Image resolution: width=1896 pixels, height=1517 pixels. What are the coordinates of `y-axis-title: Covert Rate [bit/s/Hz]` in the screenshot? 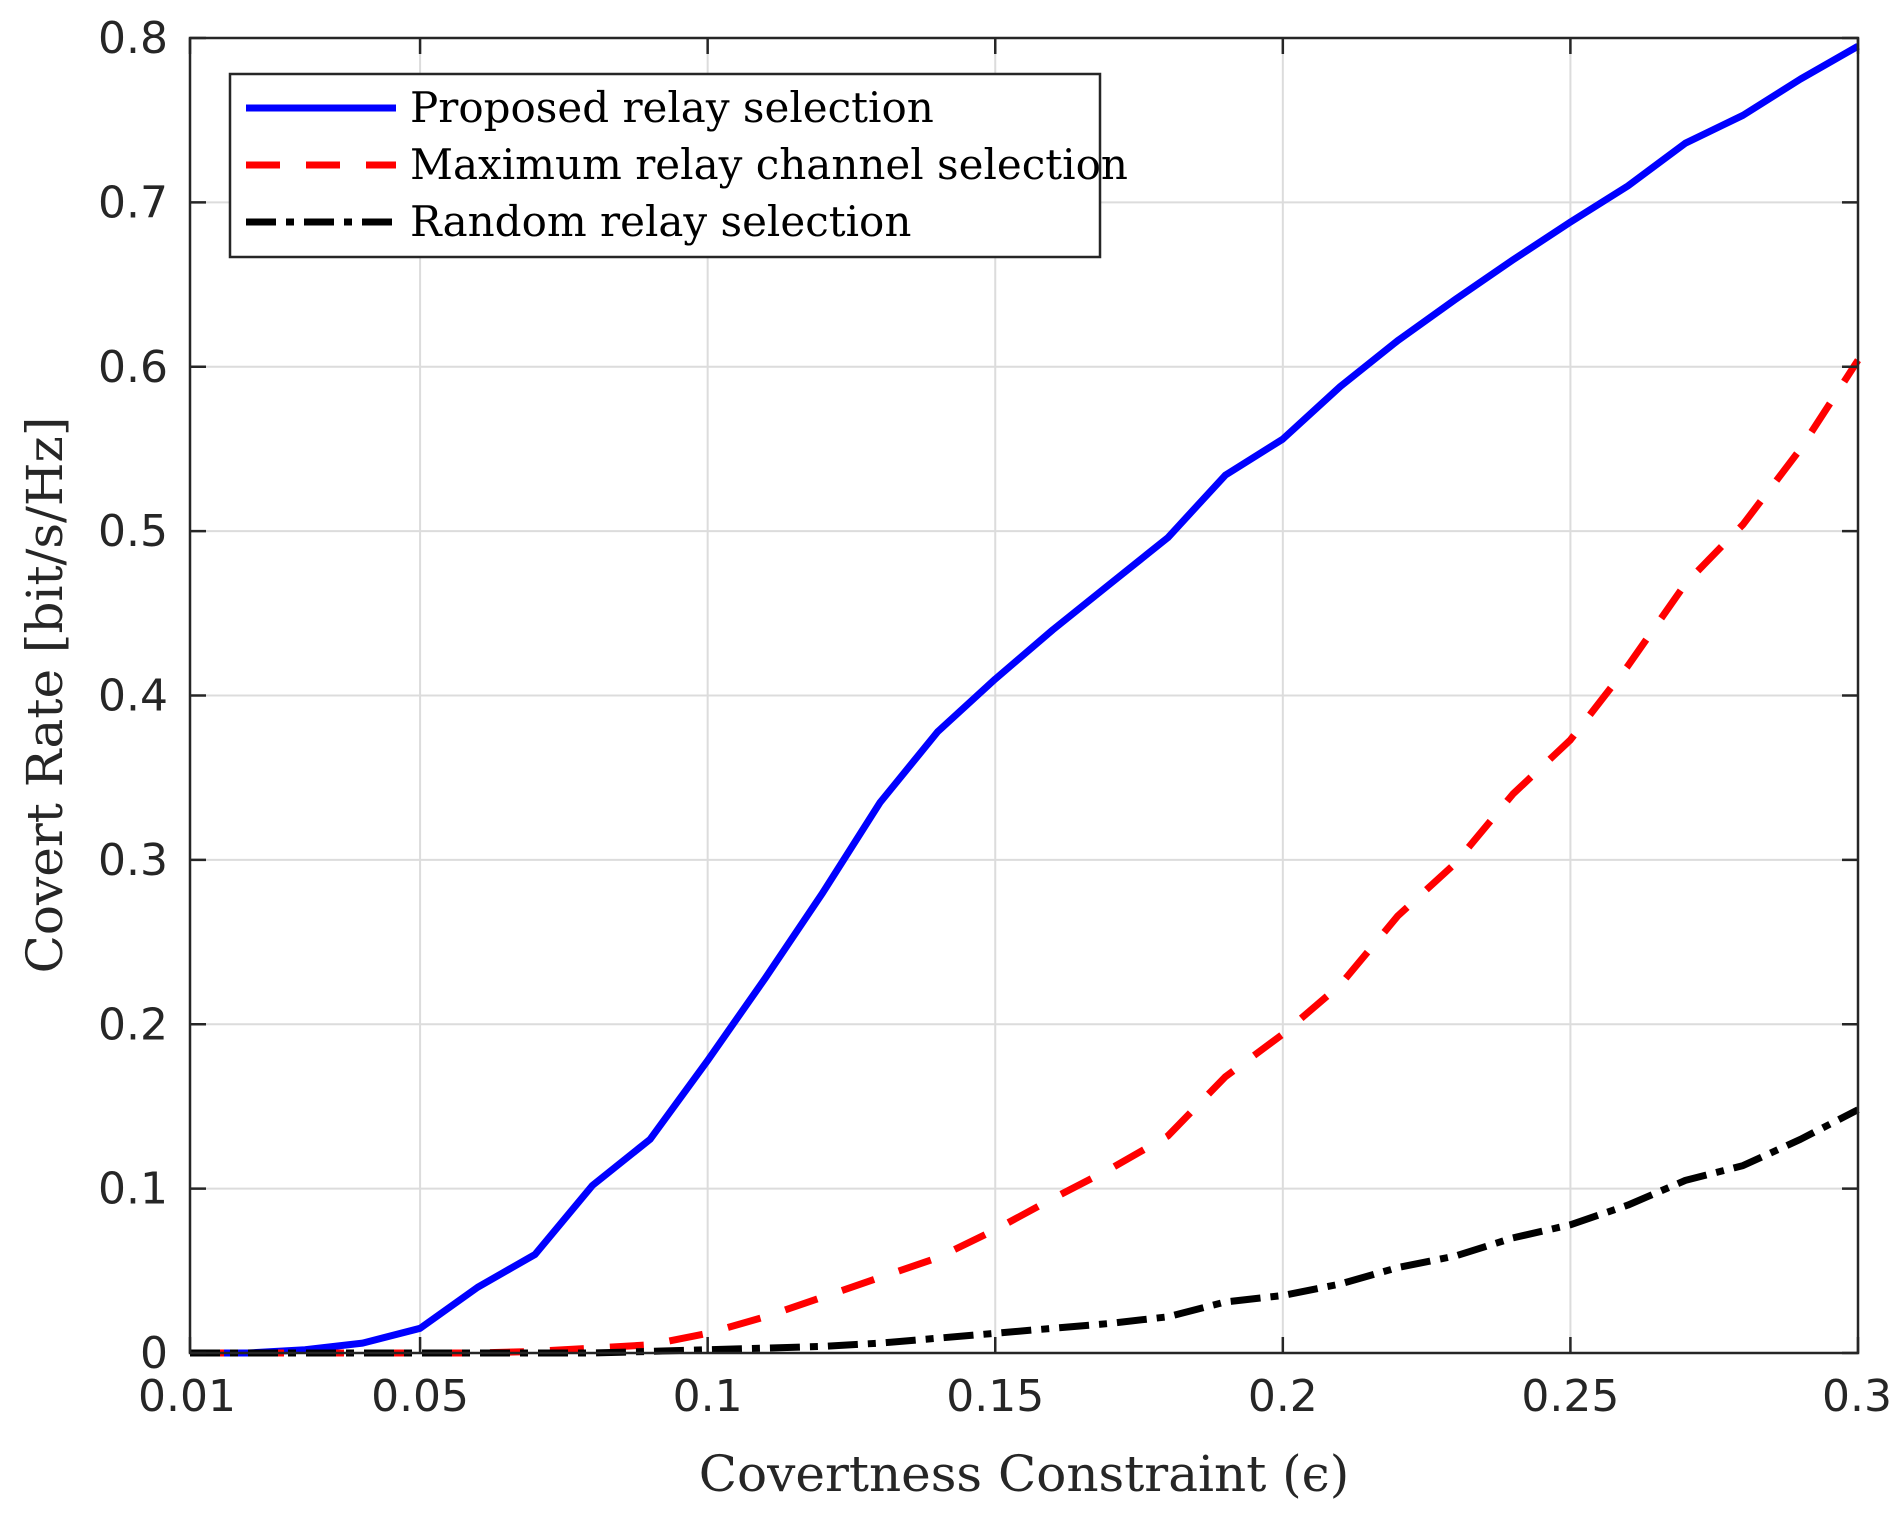 It's located at (45, 695).